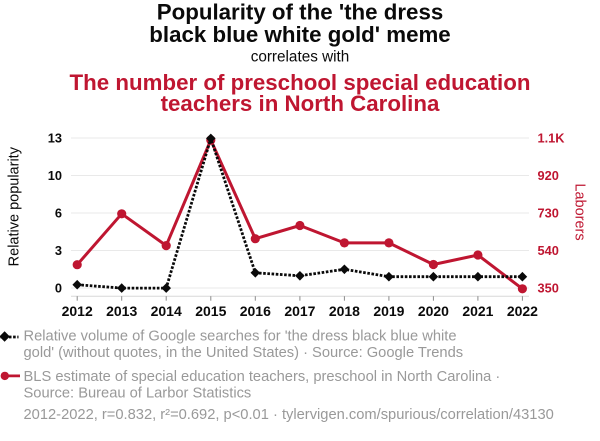 The height and width of the screenshot is (441, 600). Describe the element at coordinates (433, 311) in the screenshot. I see `svg-text: 2020` at that location.